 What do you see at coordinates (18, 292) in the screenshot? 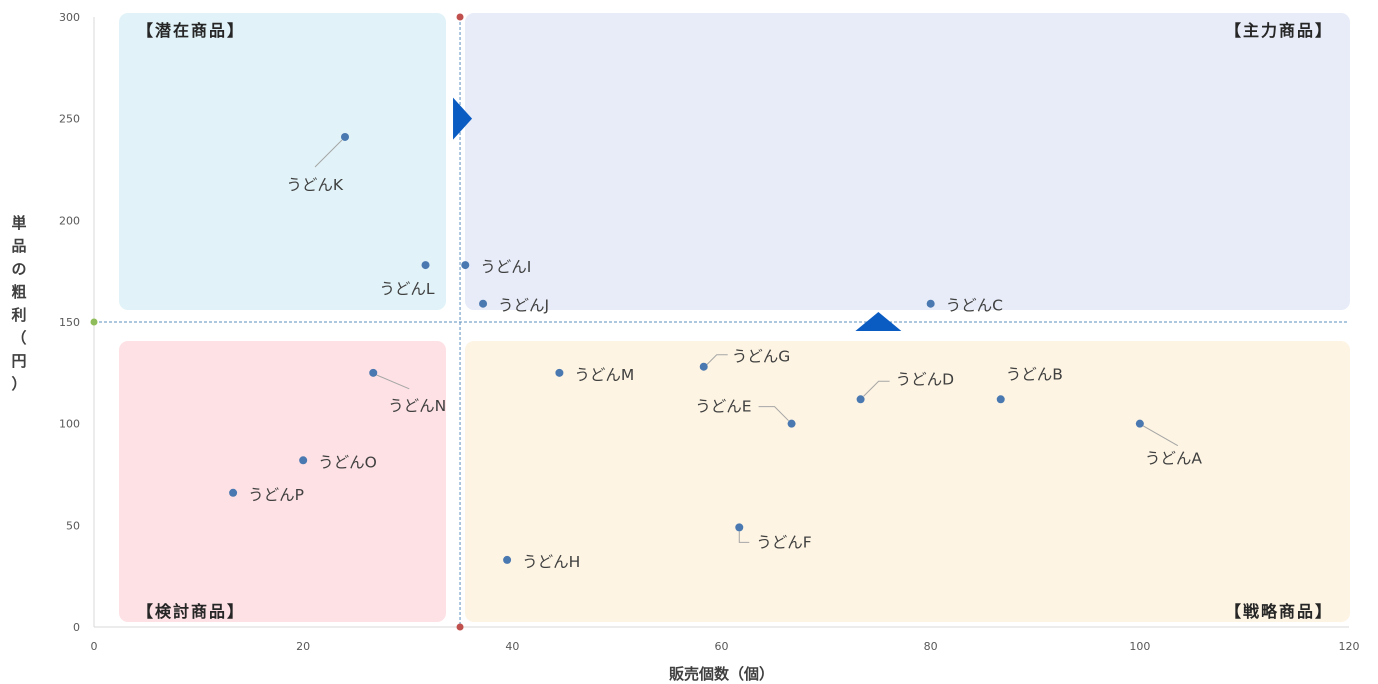
I see `y-axis-title-char: 粗` at bounding box center [18, 292].